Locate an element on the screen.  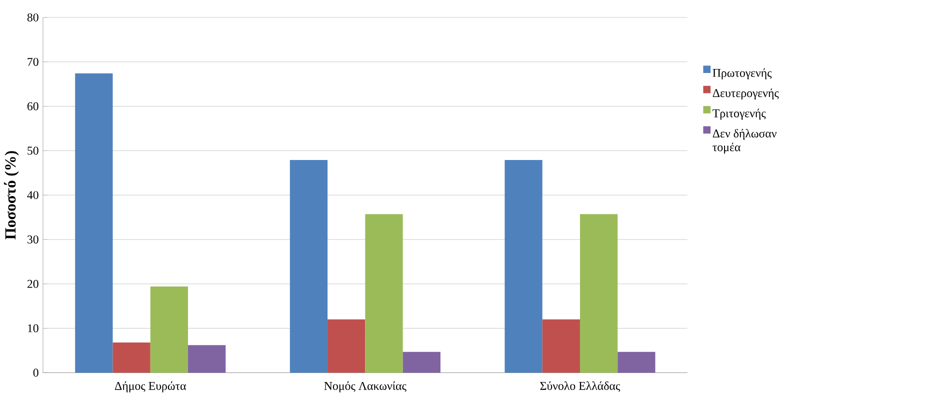
y-tick-label: 70 is located at coordinates (33, 62).